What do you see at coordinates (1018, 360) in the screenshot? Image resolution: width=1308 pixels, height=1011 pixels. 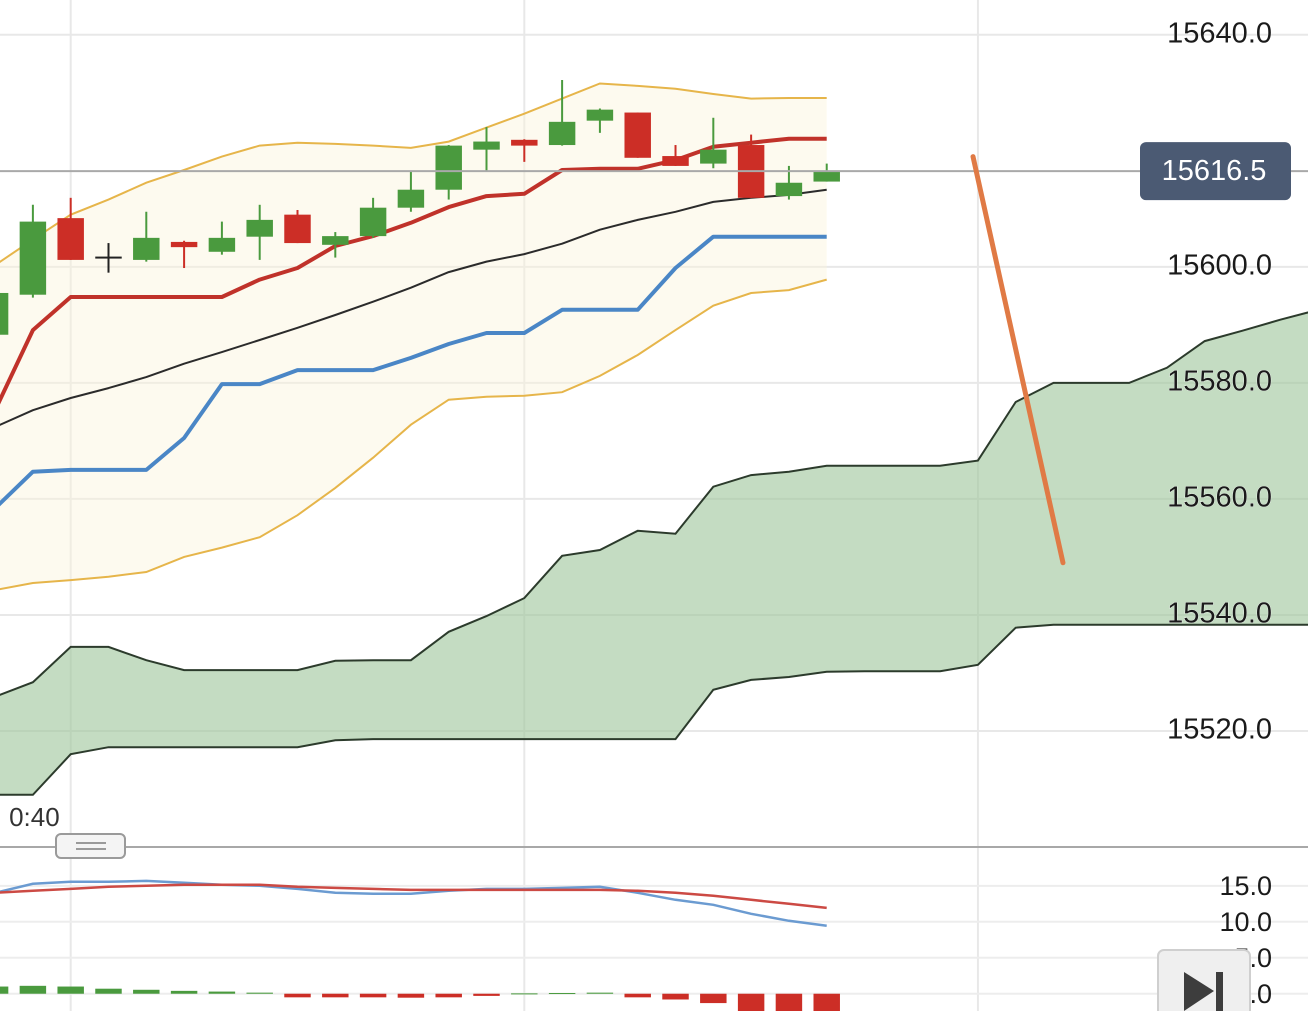 I see `trendline` at bounding box center [1018, 360].